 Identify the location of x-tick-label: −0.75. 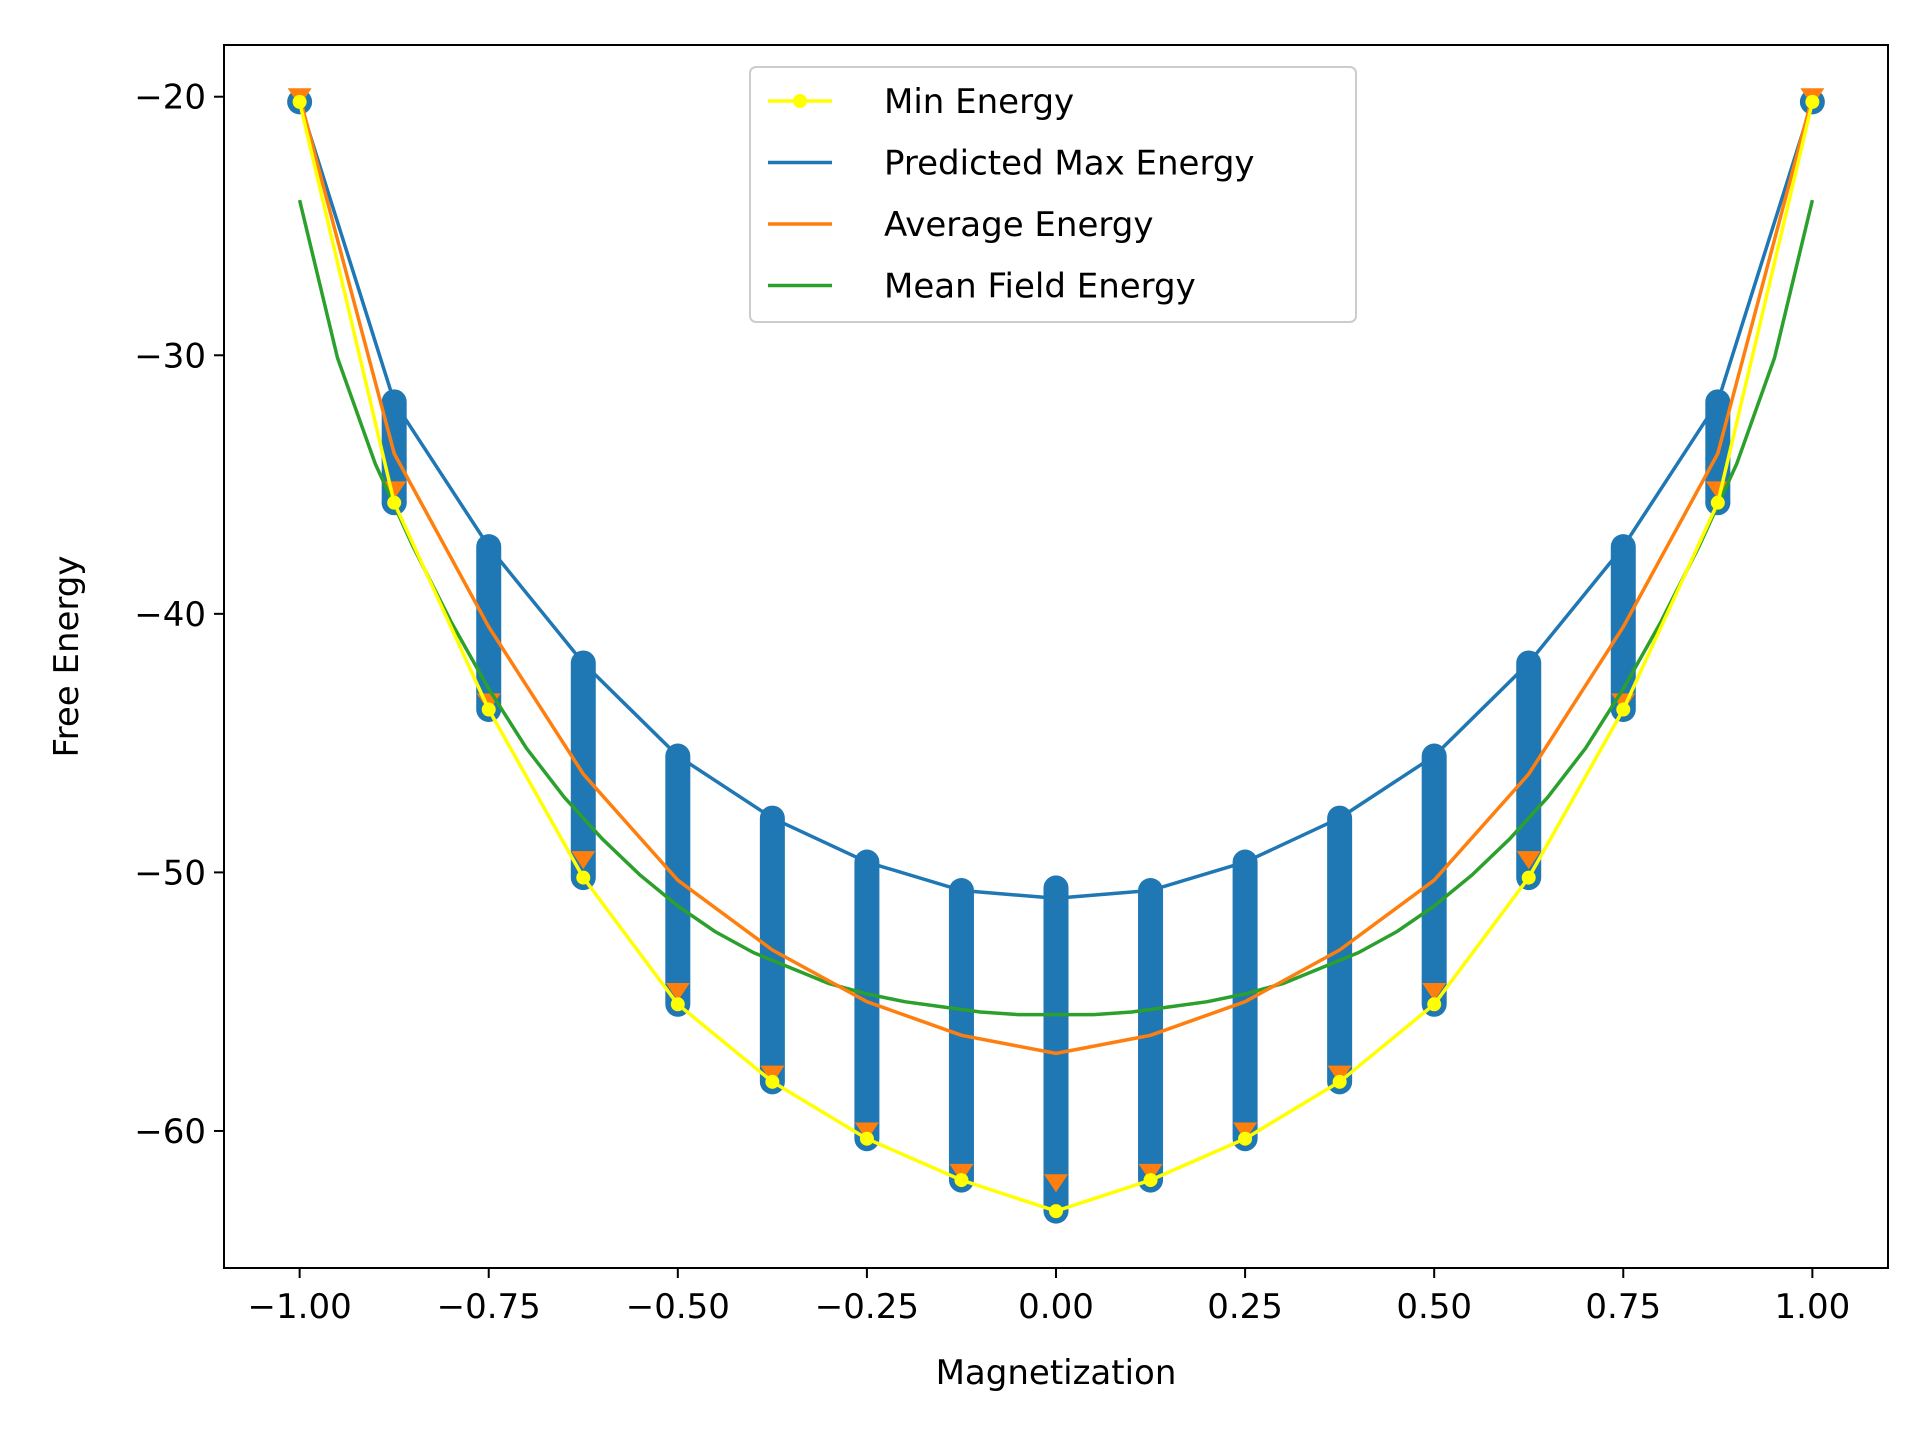
(489, 1307).